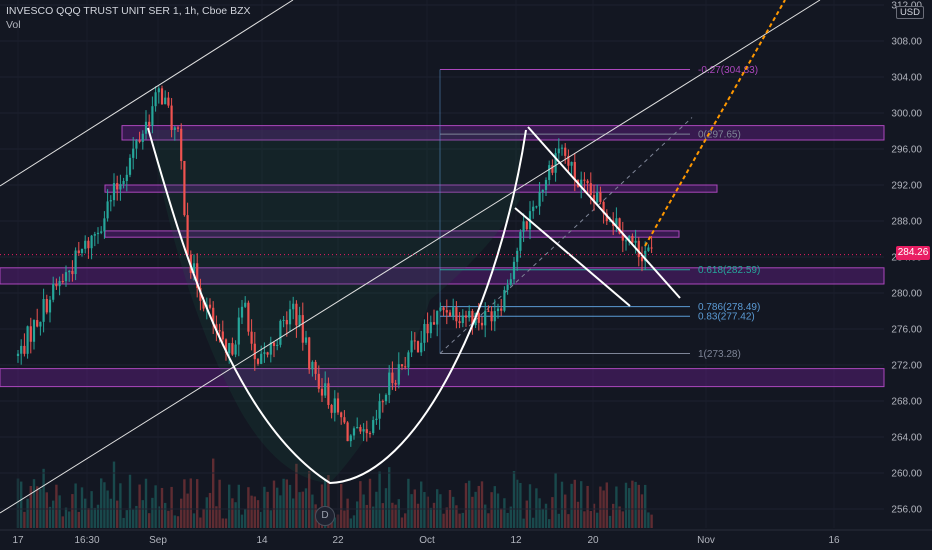 The image size is (932, 550). What do you see at coordinates (906, 402) in the screenshot?
I see `price-tick-label: 268.00` at bounding box center [906, 402].